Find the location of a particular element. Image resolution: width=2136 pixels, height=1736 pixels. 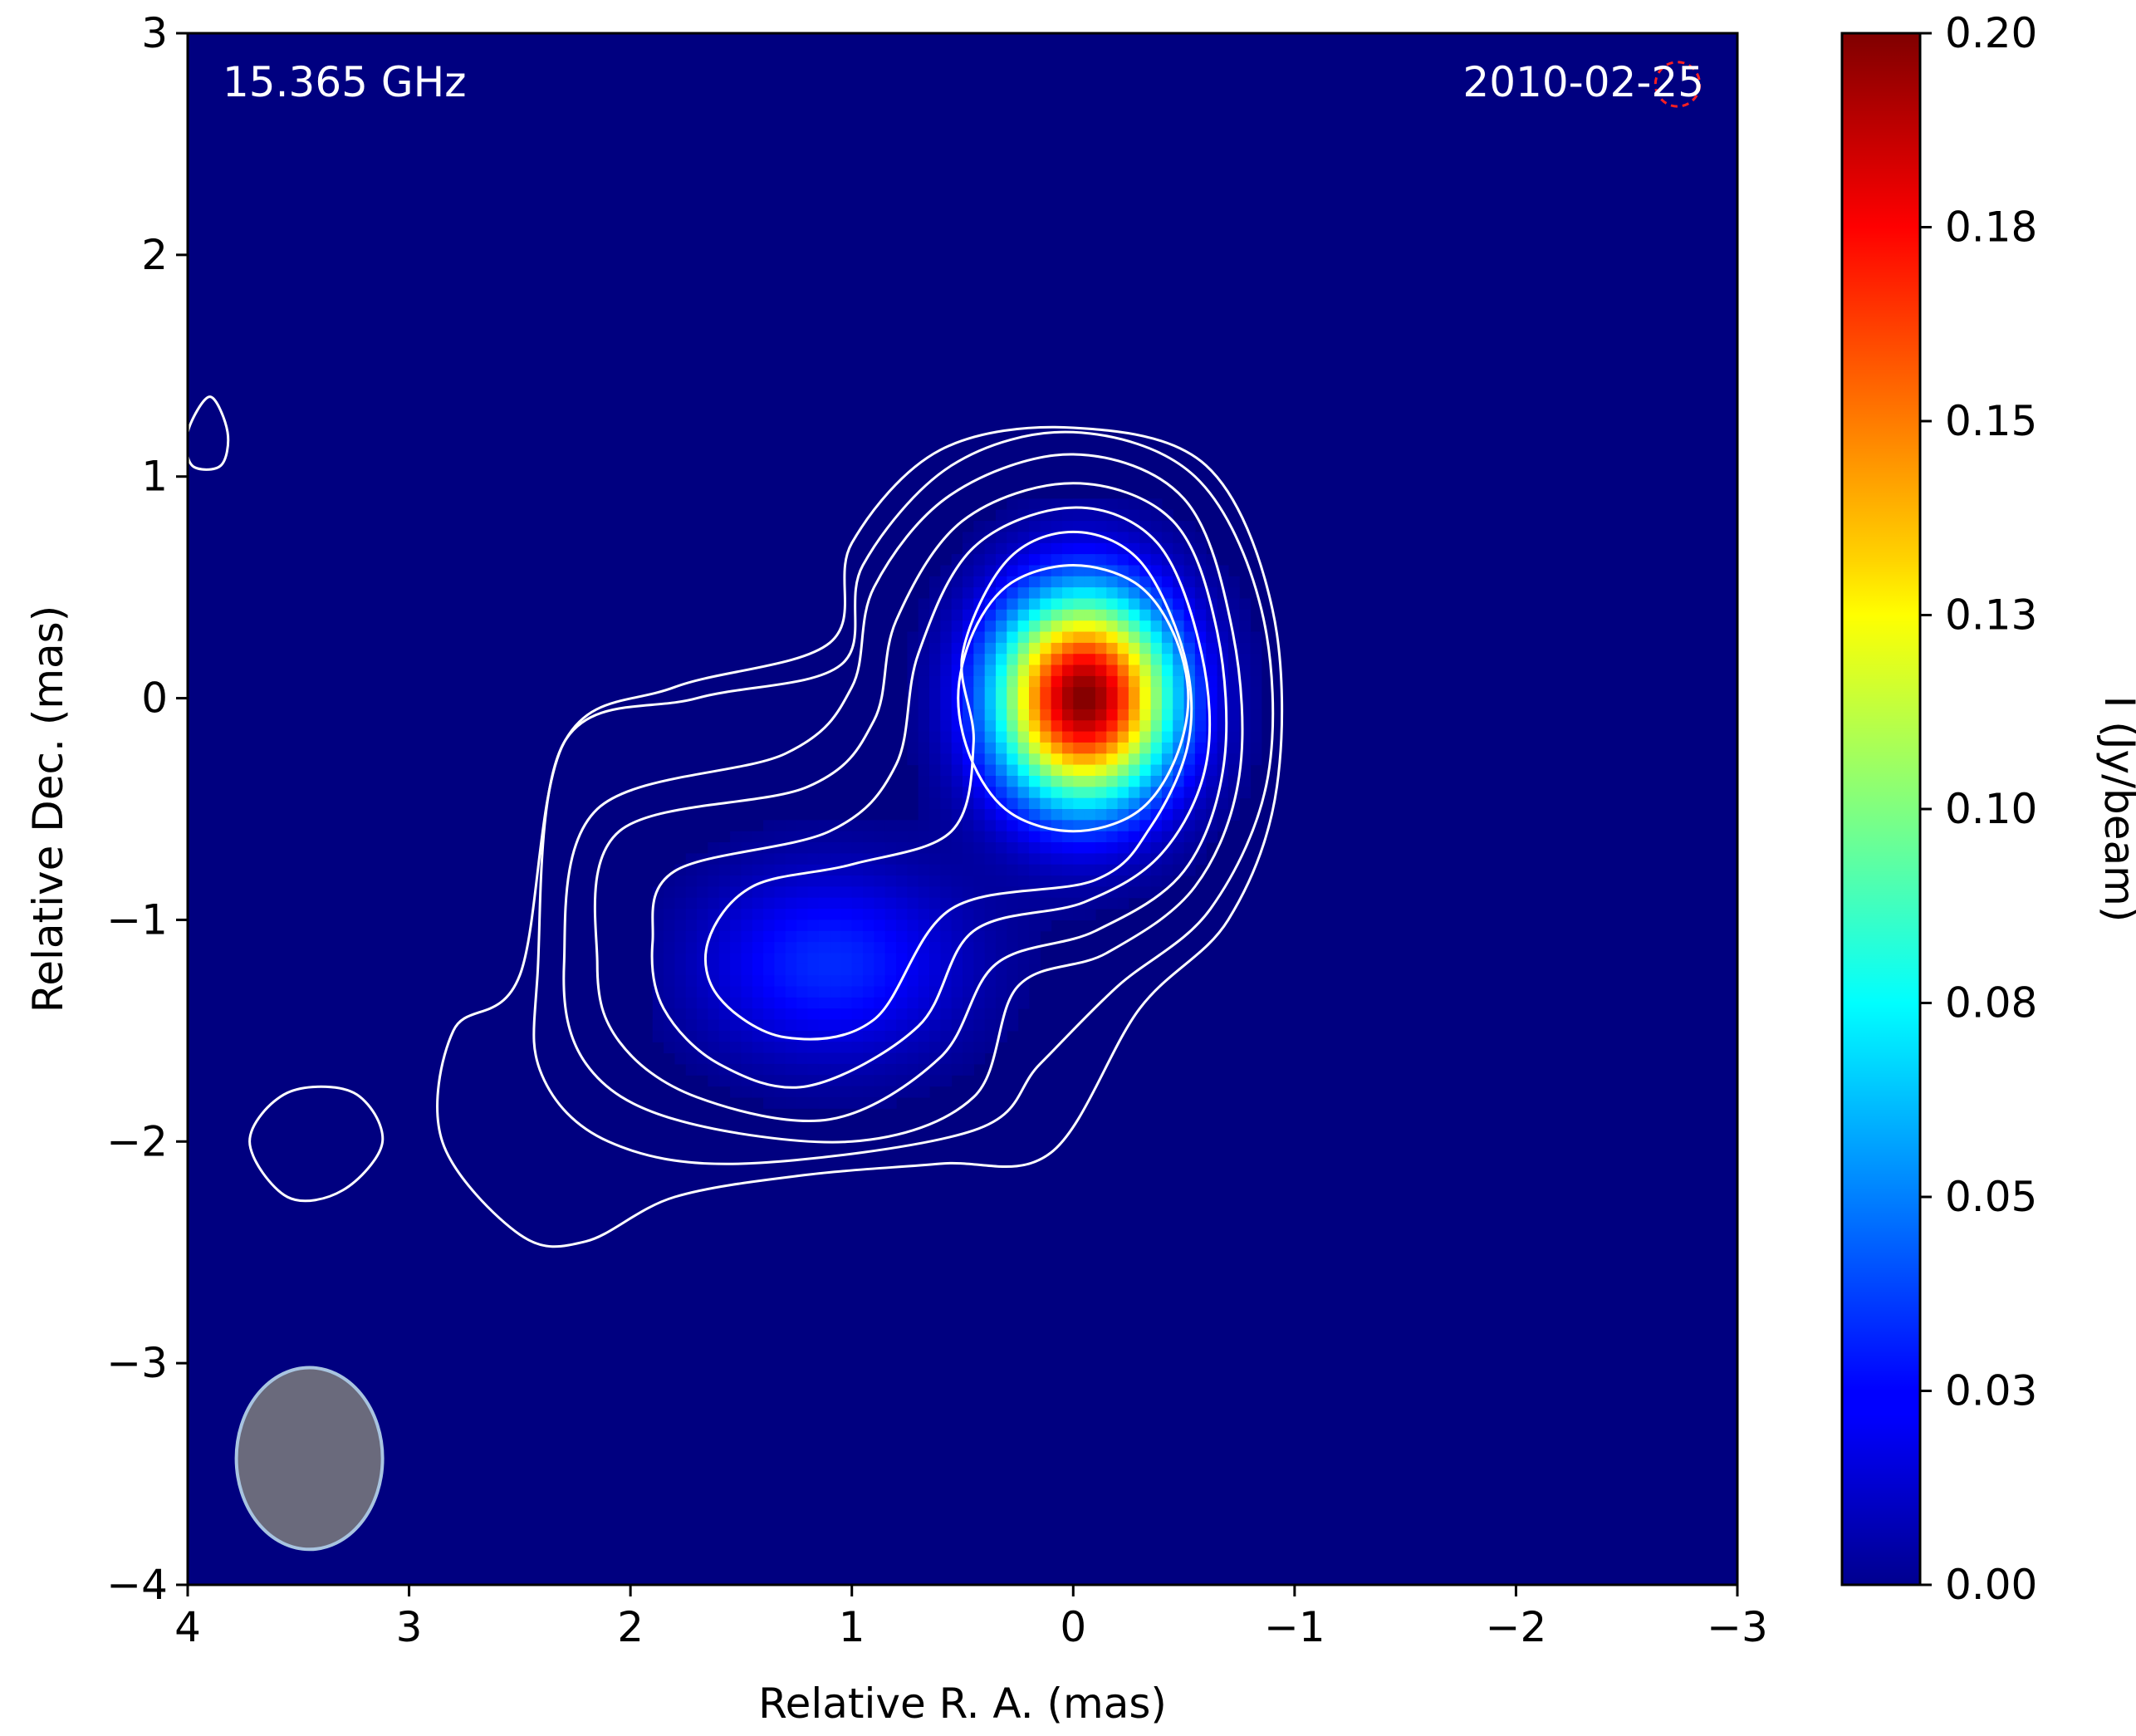

x-tick-label: 0 is located at coordinates (1073, 1627).